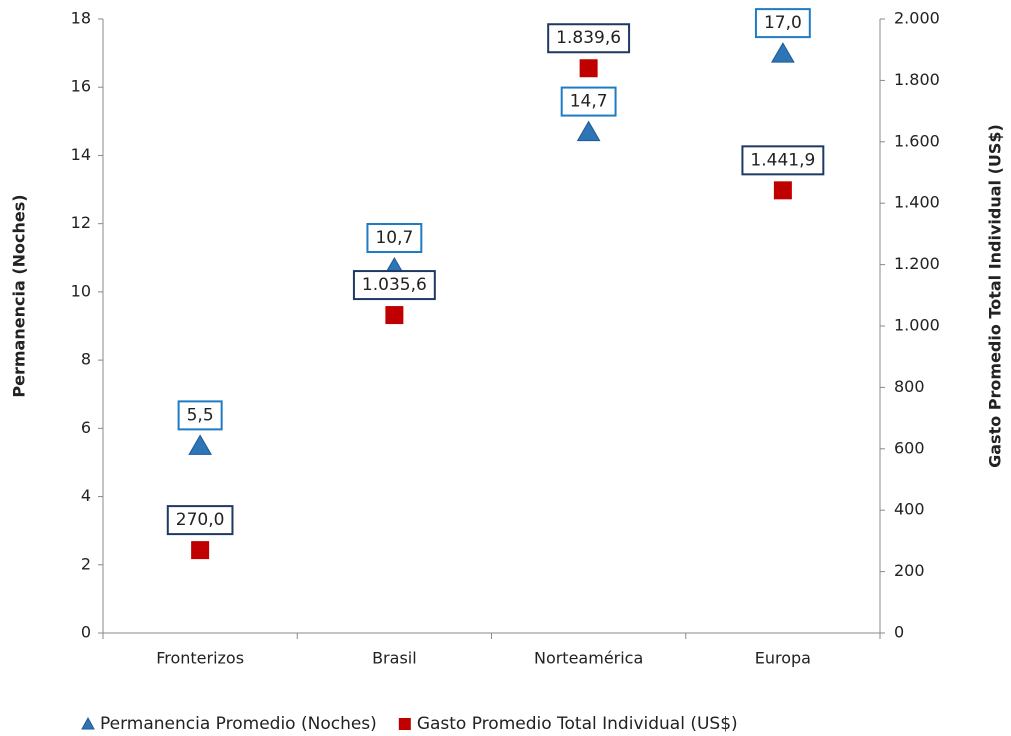 This screenshot has height=736, width=1011. I want to click on data-label: 14,7, so click(589, 102).